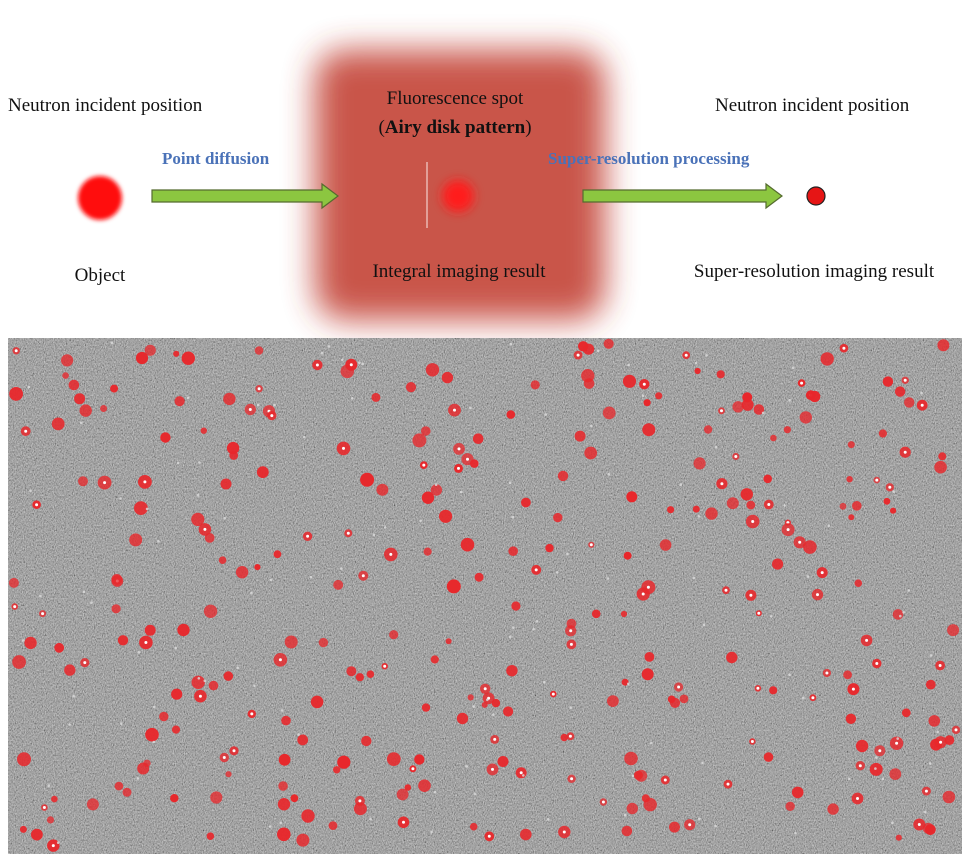  Describe the element at coordinates (100, 275) in the screenshot. I see `caption: Object` at that location.